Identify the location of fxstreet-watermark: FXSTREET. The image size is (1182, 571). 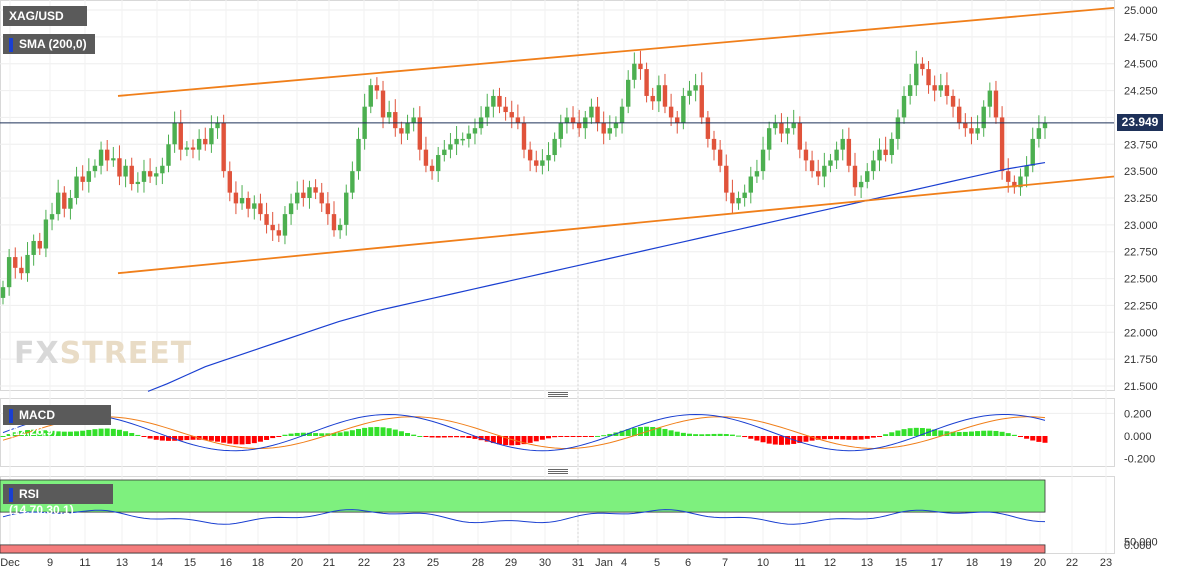
(103, 353).